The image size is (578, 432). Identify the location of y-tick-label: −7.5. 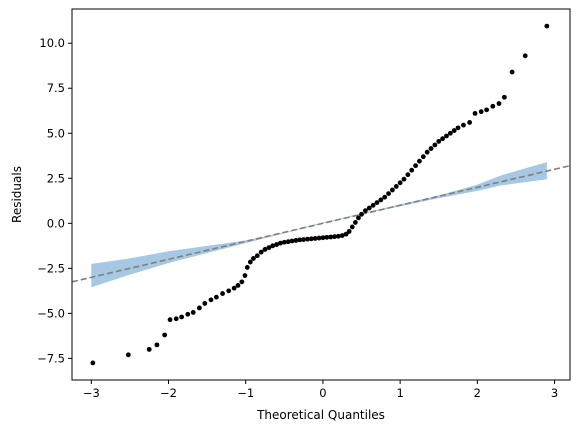
(51, 358).